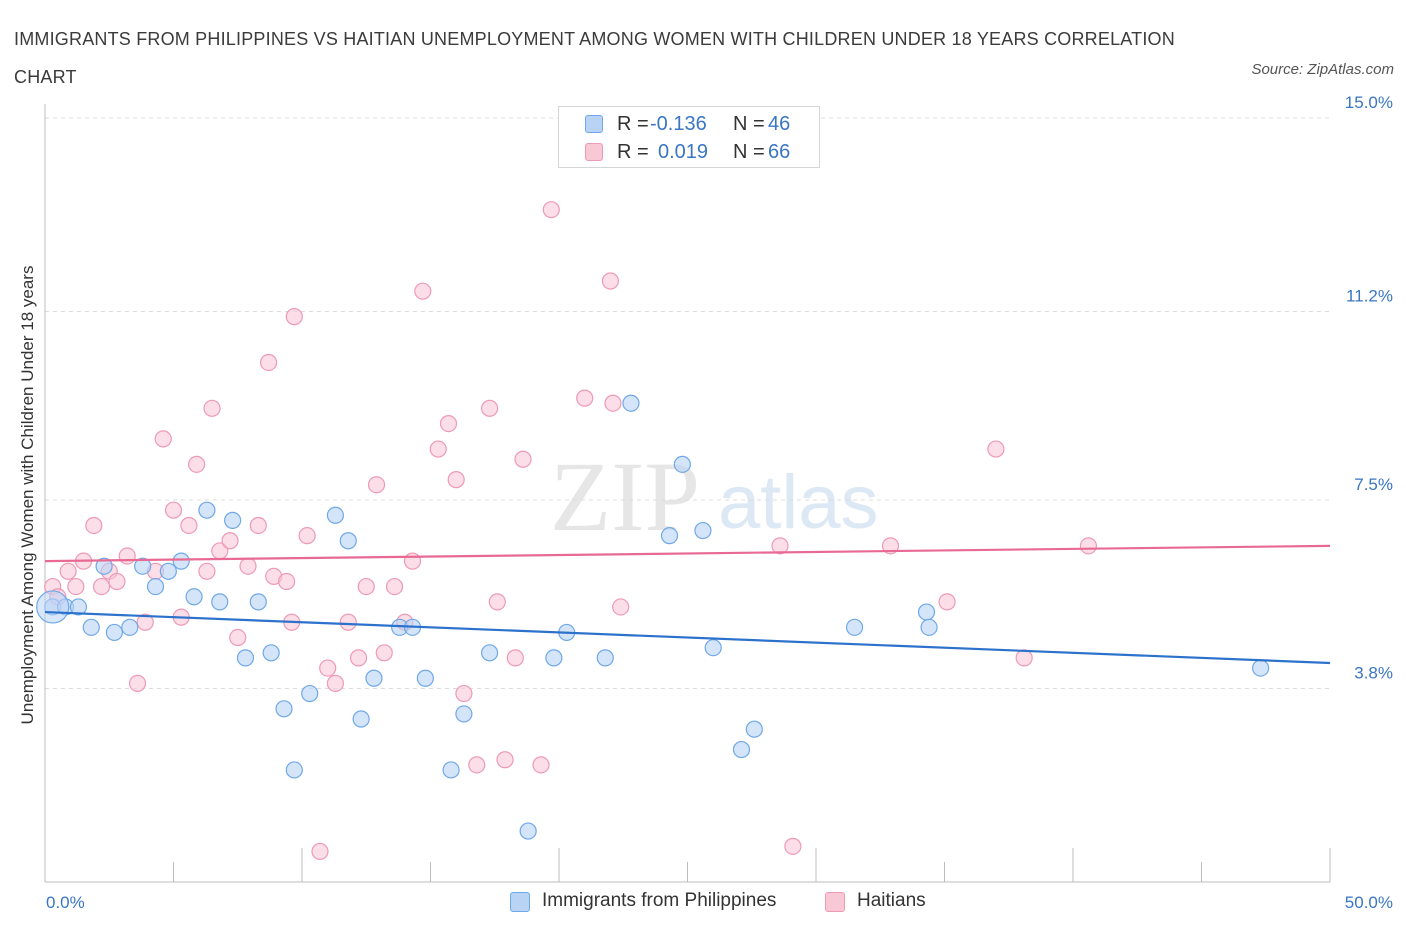 The image size is (1406, 930). What do you see at coordinates (1373, 672) in the screenshot?
I see `y-tick-label: 3.8%` at bounding box center [1373, 672].